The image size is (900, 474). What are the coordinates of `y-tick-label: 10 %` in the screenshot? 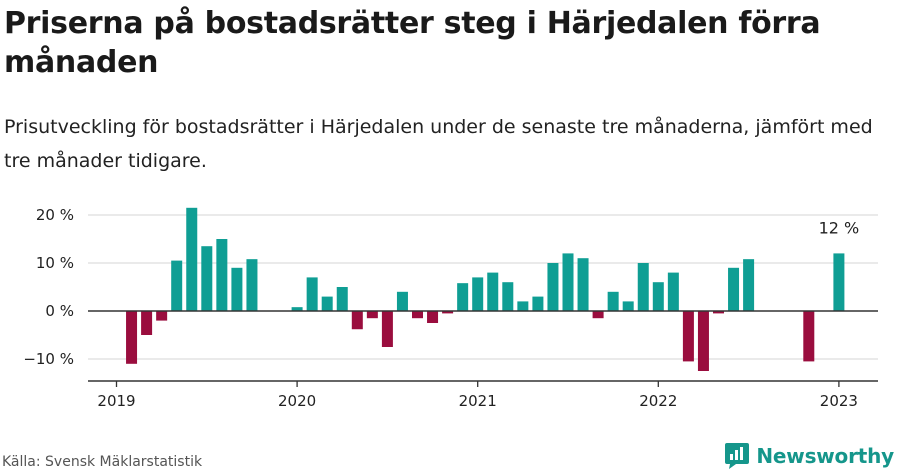 It's located at (55, 263).